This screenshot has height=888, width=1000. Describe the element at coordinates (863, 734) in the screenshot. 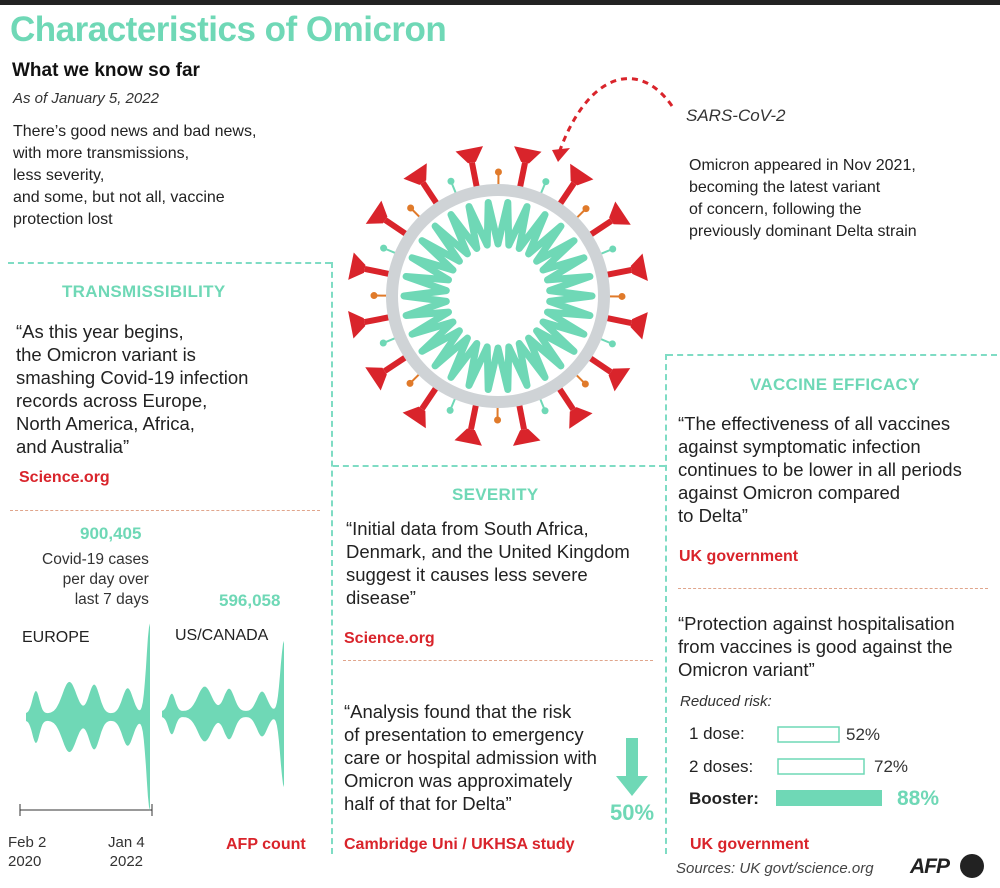

I see `bar-value-1-dose: 52%` at that location.